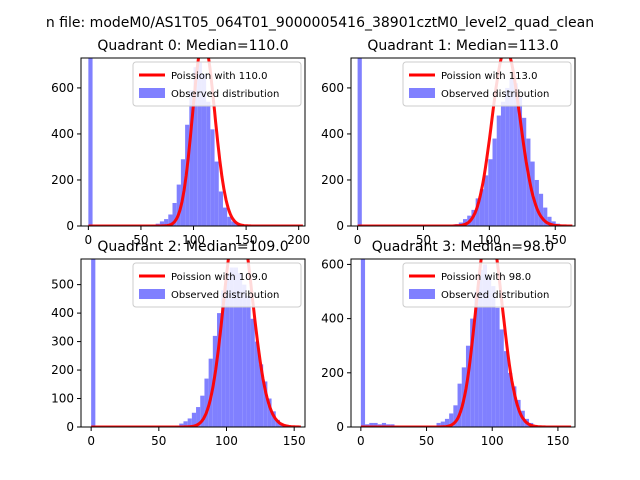  What do you see at coordinates (463, 247) in the screenshot?
I see `panel-title: Quadrant 3: Median=98.0` at bounding box center [463, 247].